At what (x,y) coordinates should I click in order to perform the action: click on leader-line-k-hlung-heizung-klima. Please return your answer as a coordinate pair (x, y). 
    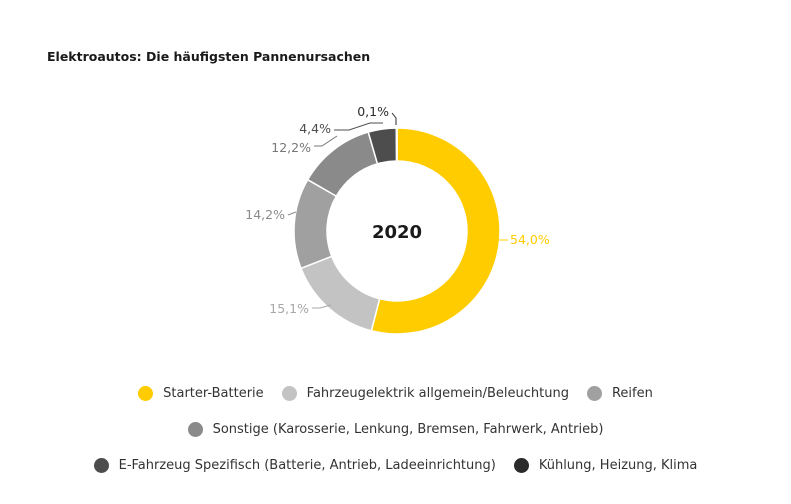
    Looking at the image, I should click on (394, 118).